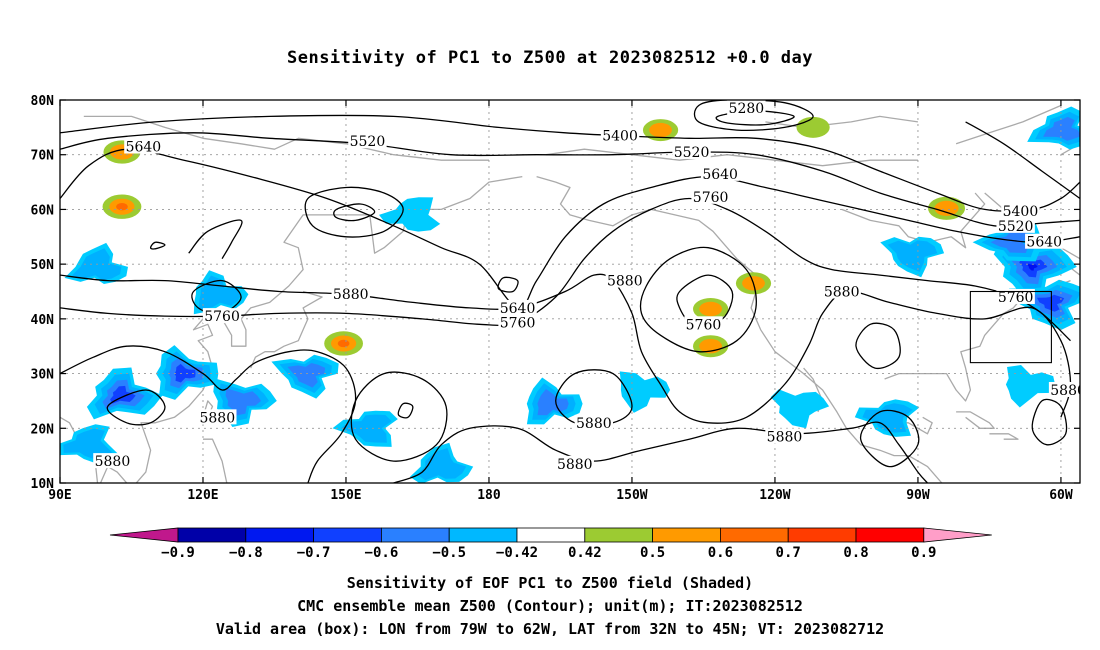 This screenshot has width=1100, height=650. I want to click on lon-tick-label: 180, so click(489, 495).